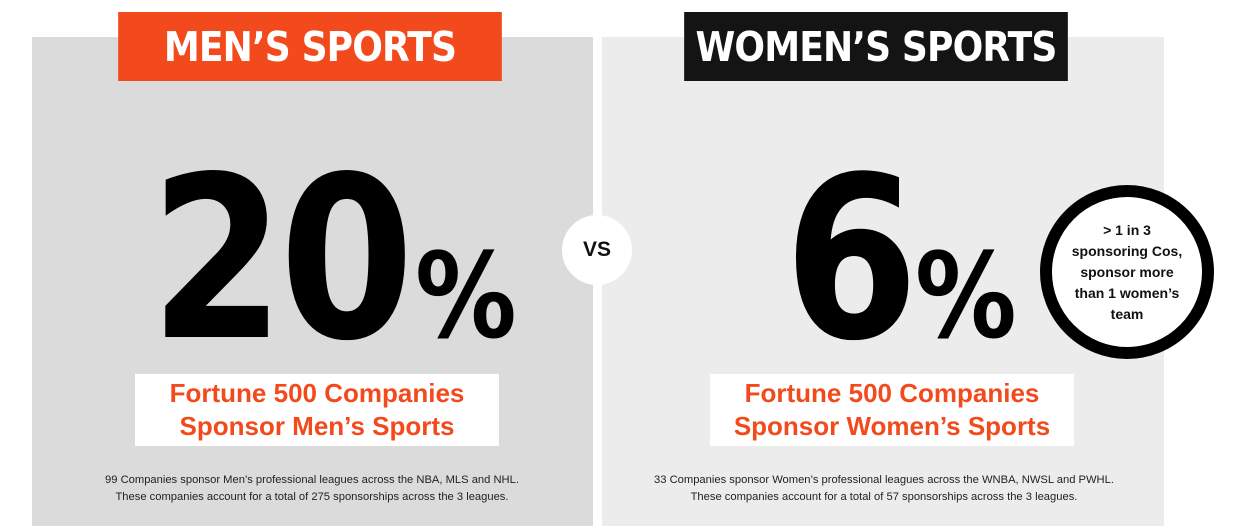  Describe the element at coordinates (310, 46) in the screenshot. I see `mens-sports-header: MEN’S SPORTS` at that location.